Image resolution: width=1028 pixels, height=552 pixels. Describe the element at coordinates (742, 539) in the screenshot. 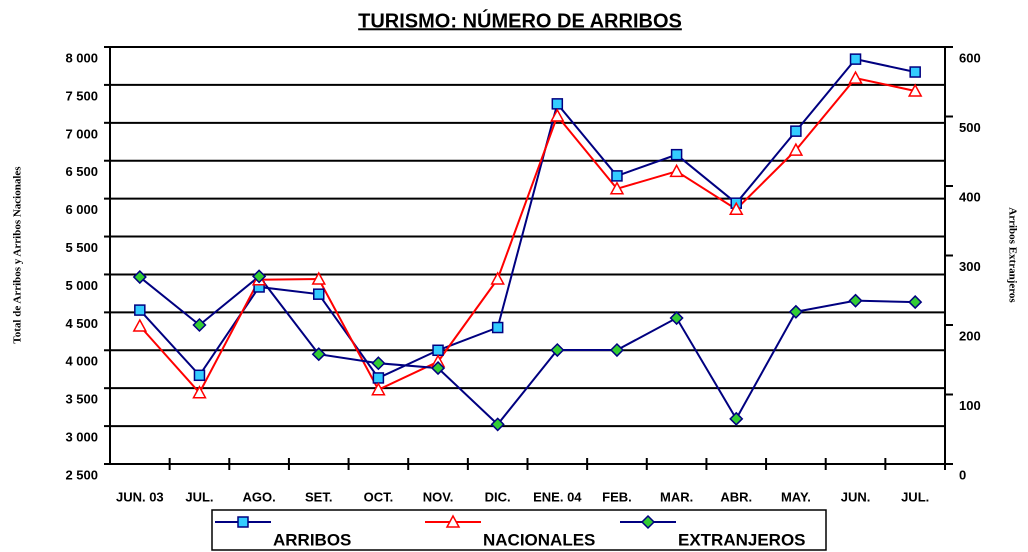

I see `legend-label: EXTRANJEROS` at that location.